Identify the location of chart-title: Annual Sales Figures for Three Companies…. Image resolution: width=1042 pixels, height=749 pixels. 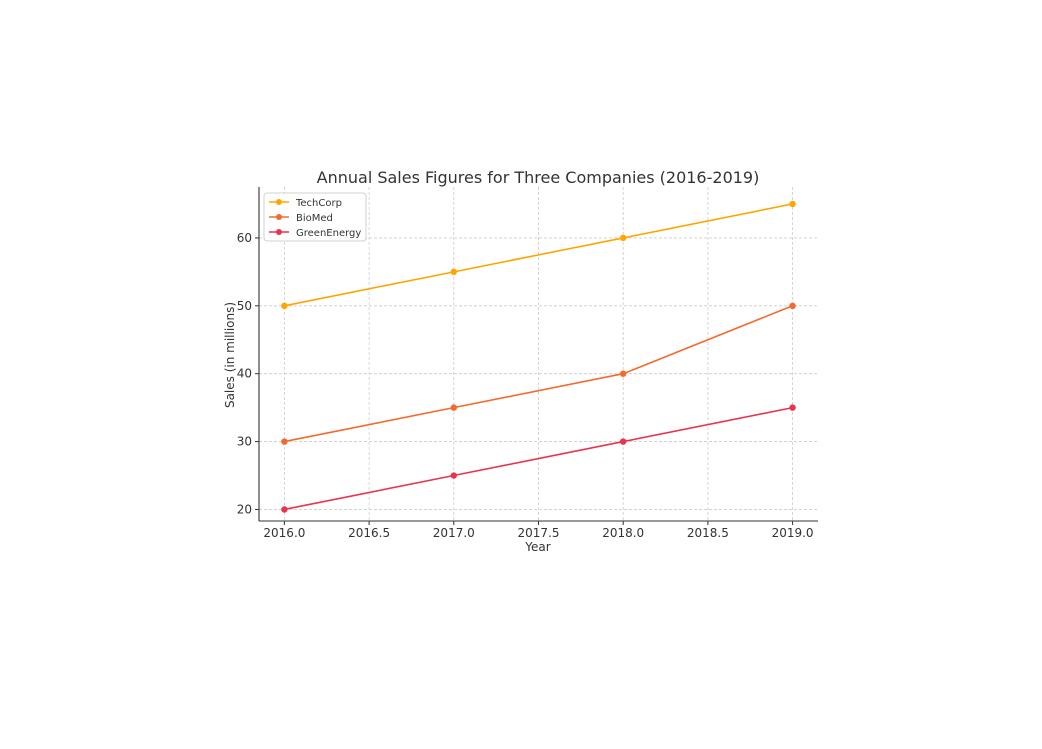
(538, 177).